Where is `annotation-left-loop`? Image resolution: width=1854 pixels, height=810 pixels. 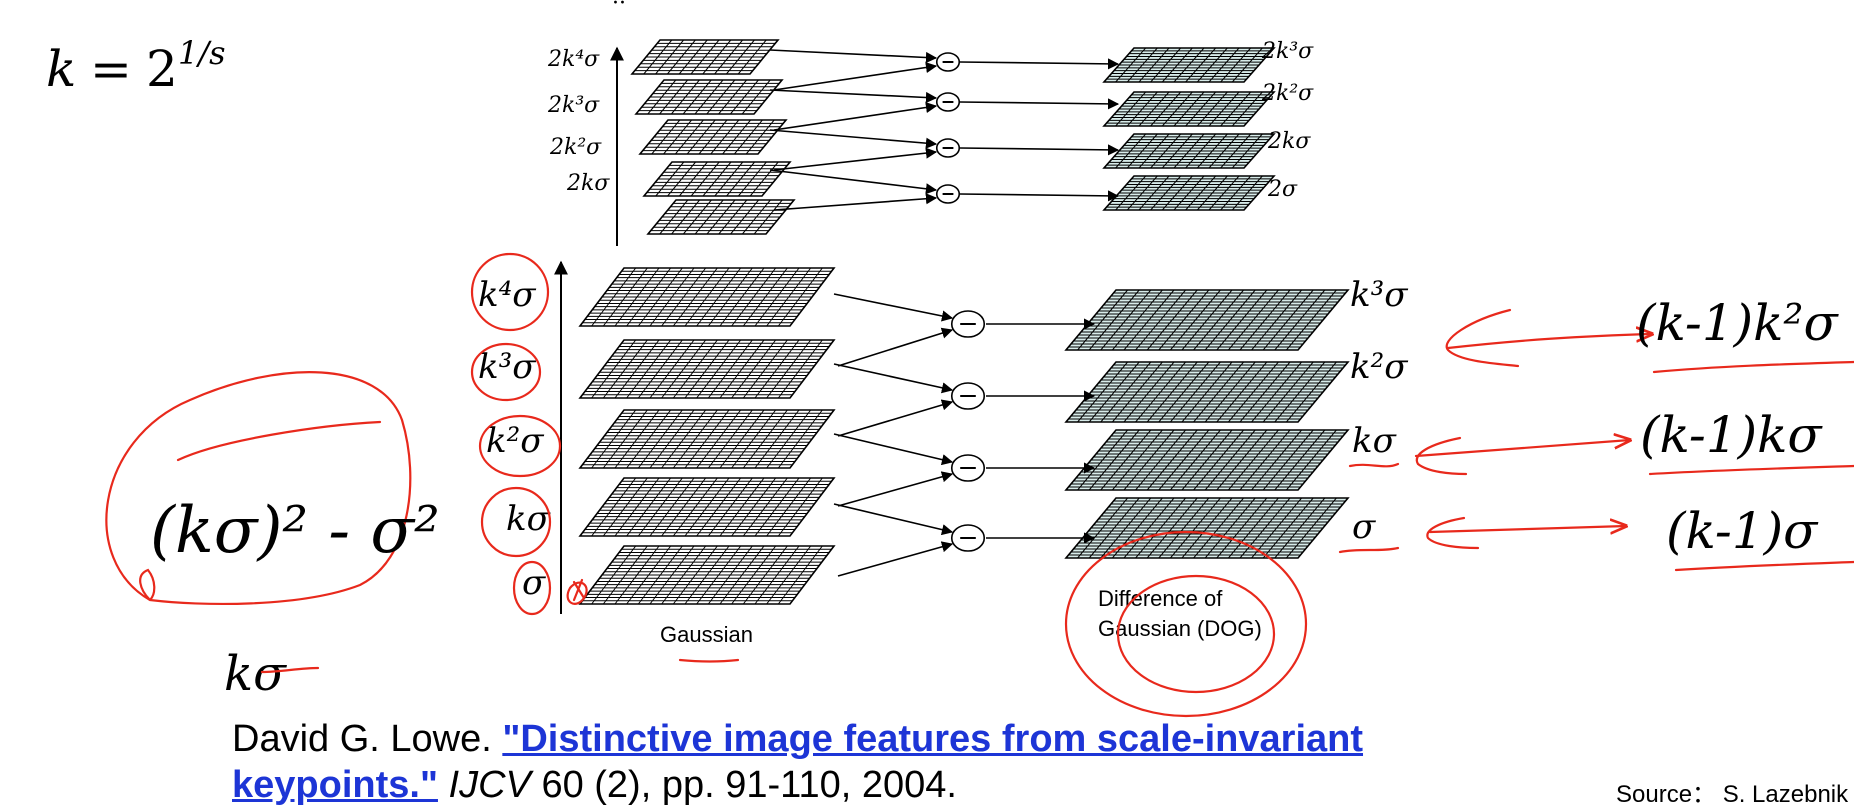
annotation-left-loop is located at coordinates (258, 488).